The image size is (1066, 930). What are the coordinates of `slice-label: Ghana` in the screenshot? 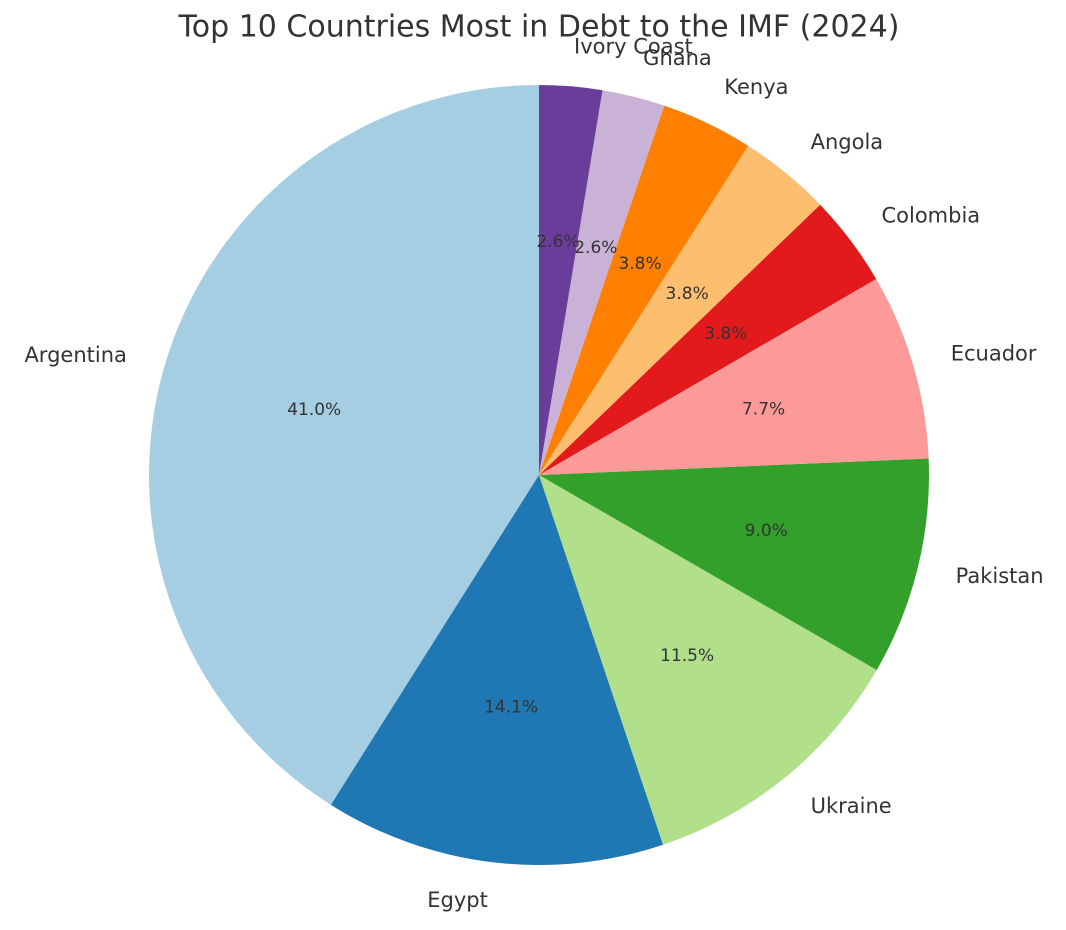 It's located at (677, 58).